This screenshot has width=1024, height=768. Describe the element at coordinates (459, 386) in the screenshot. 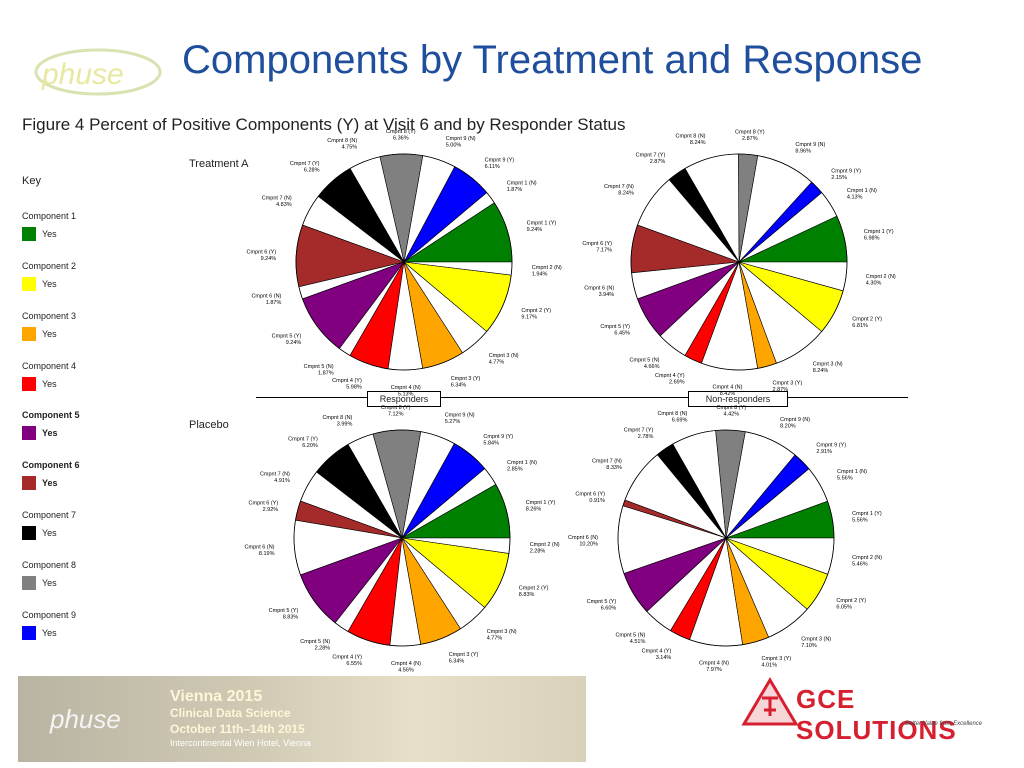

I see `slice-value-label: 6.34%` at that location.